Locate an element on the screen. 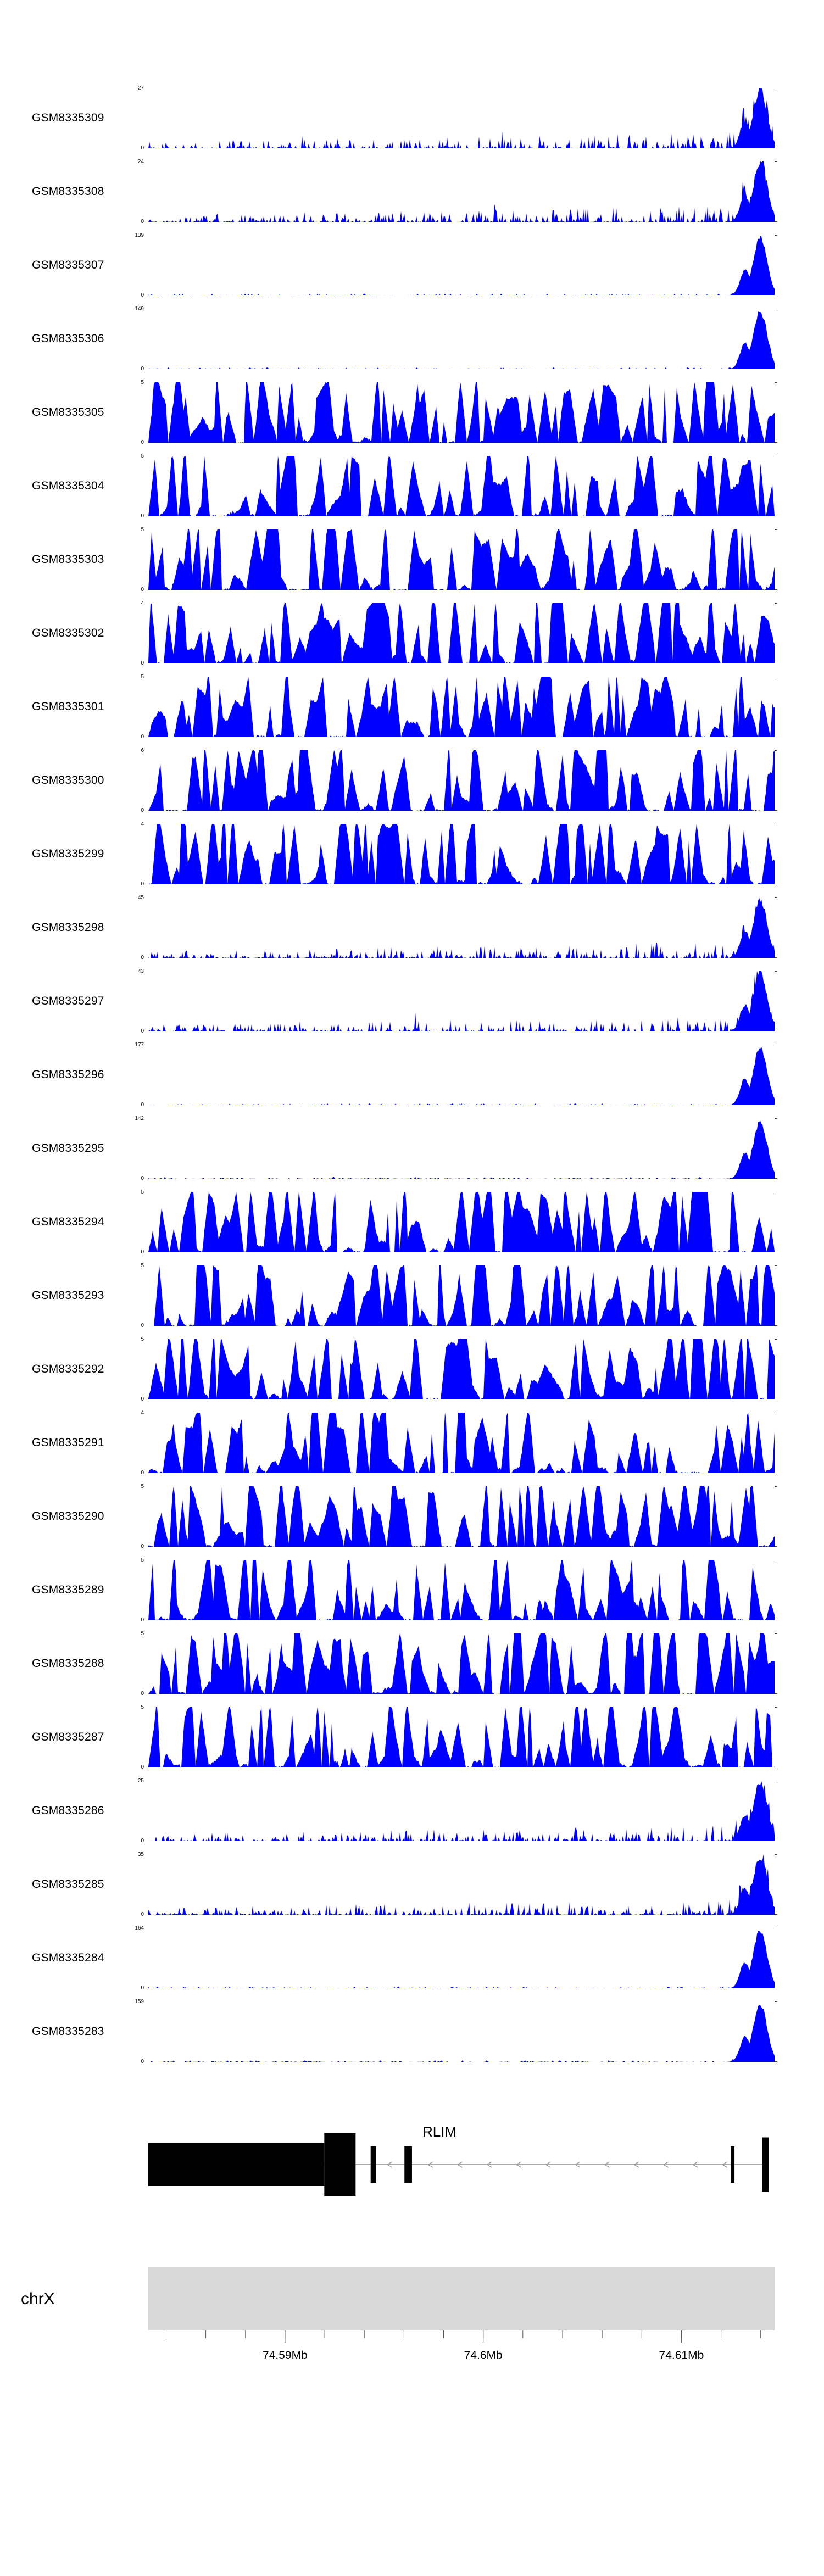 The image size is (824, 2576). gene-name-label: RLIM is located at coordinates (439, 2131).